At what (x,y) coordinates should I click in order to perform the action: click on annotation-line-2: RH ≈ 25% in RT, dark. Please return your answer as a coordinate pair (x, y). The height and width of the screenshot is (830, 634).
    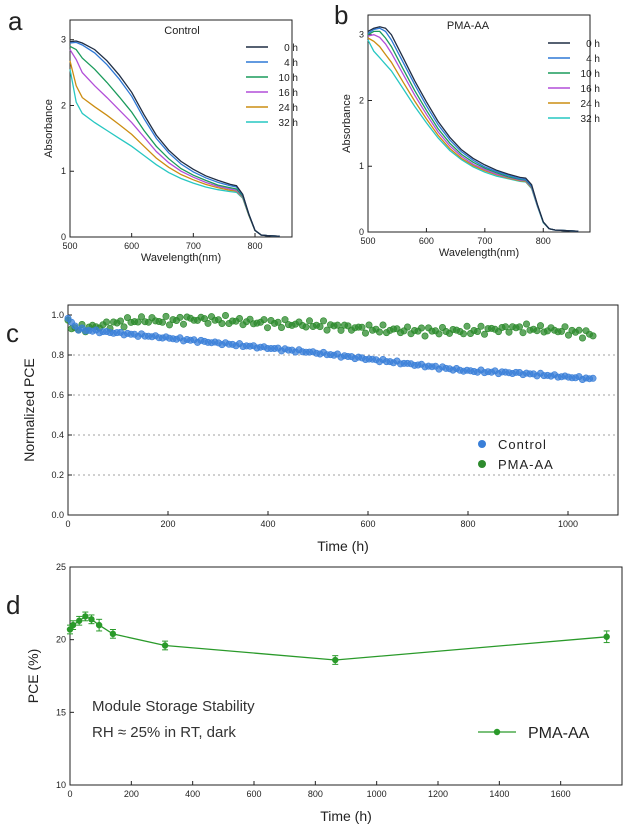
    Looking at the image, I should click on (164, 732).